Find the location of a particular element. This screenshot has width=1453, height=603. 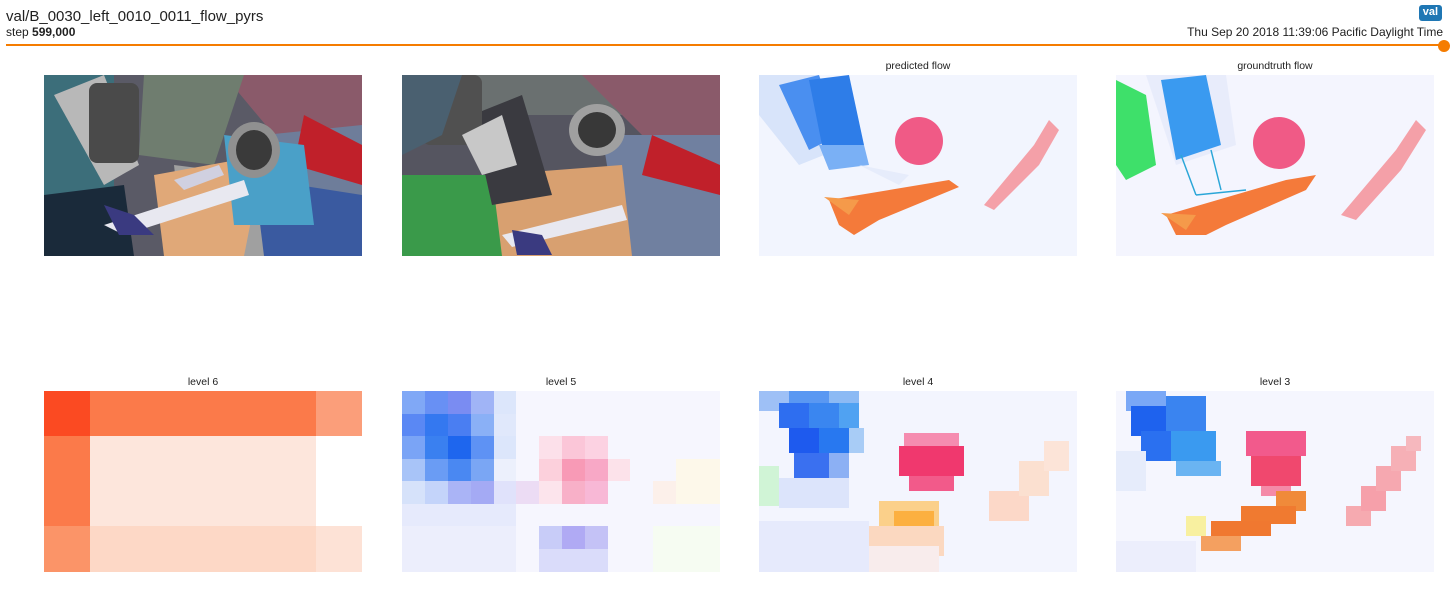

predicted-flow-image is located at coordinates (918, 165).